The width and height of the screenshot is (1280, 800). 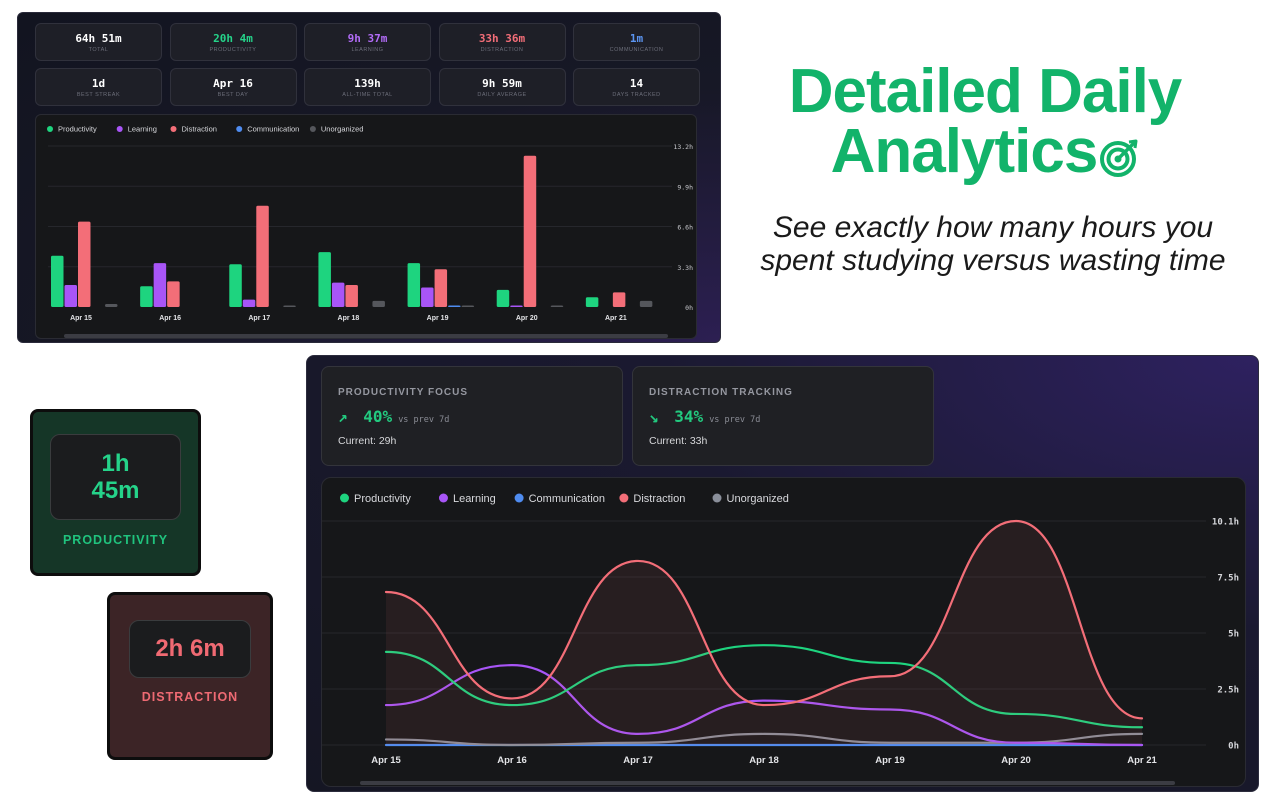 What do you see at coordinates (190, 649) in the screenshot?
I see `distraction-widget-value: 2h 6m` at bounding box center [190, 649].